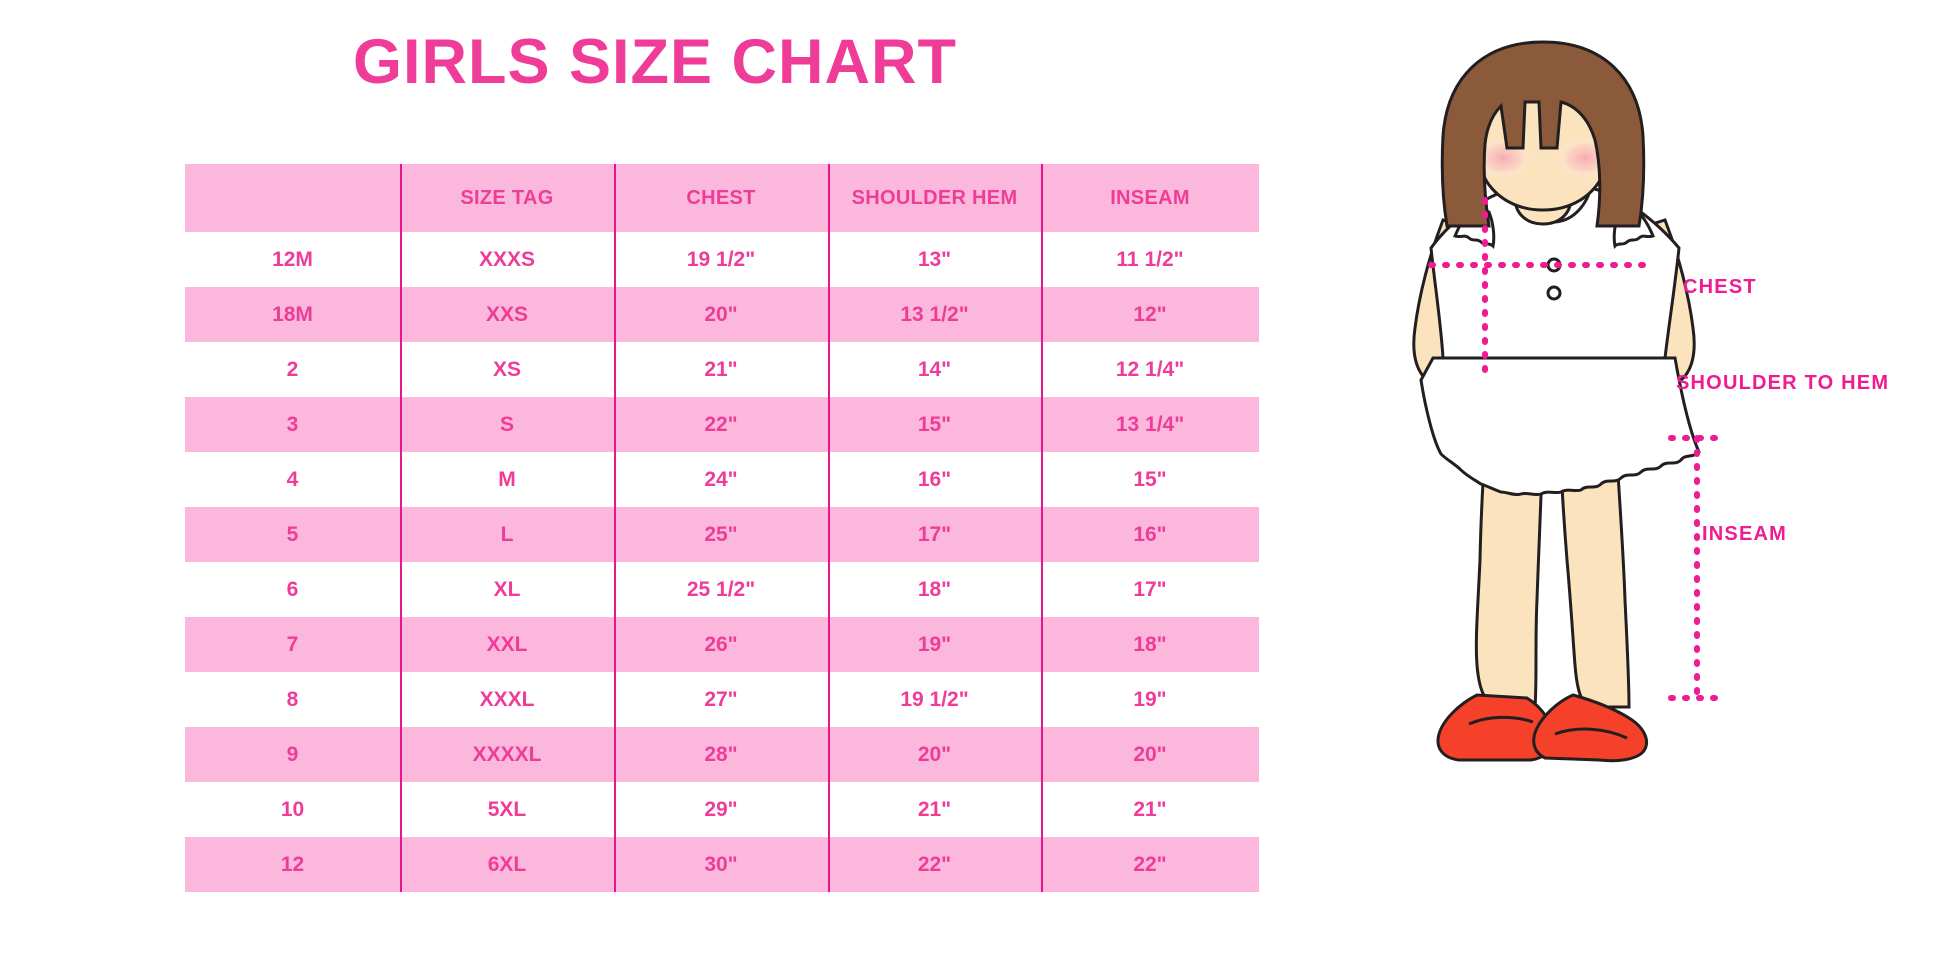 This screenshot has width=1946, height=973. What do you see at coordinates (1560, 426) in the screenshot?
I see `skirt` at bounding box center [1560, 426].